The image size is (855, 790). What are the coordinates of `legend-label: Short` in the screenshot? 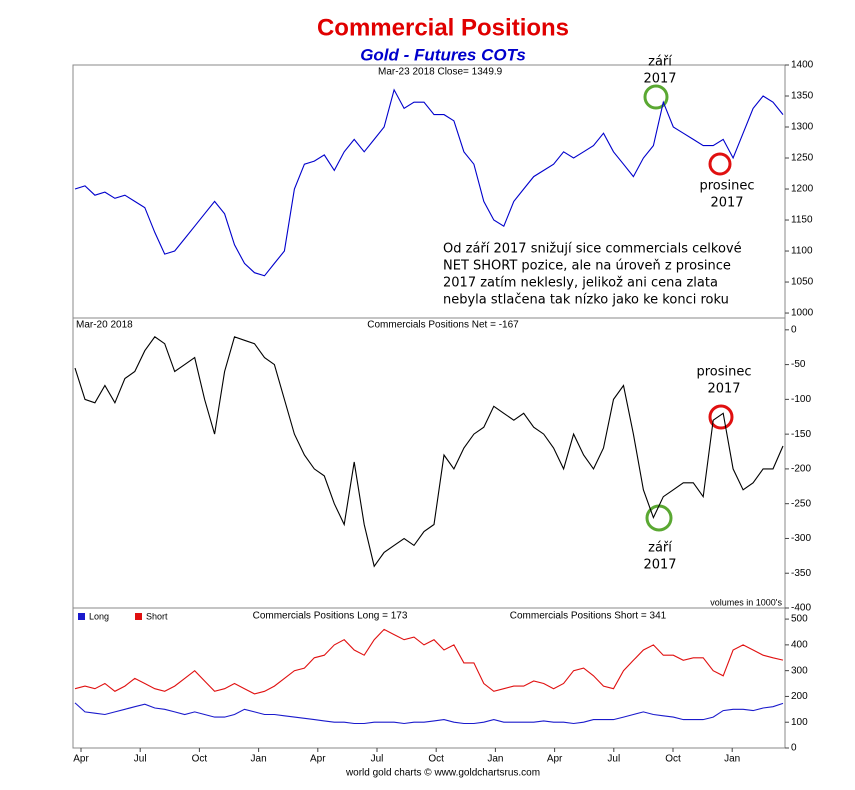 It's located at (157, 616).